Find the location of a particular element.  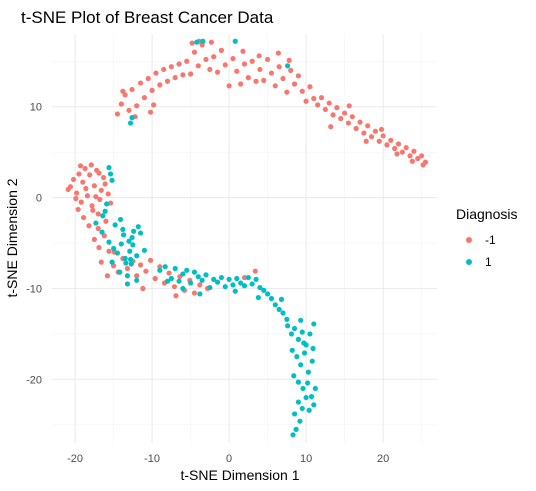

y-tick-label: -10 is located at coordinates (34, 289).